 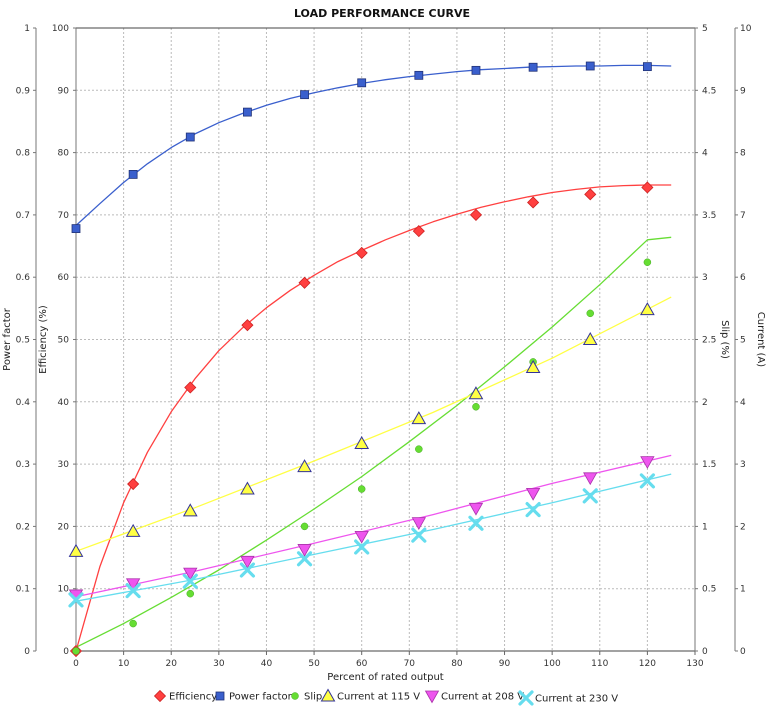 I want to click on legend-item-current-at-208-v: Current at 208 V, so click(x=474, y=697).